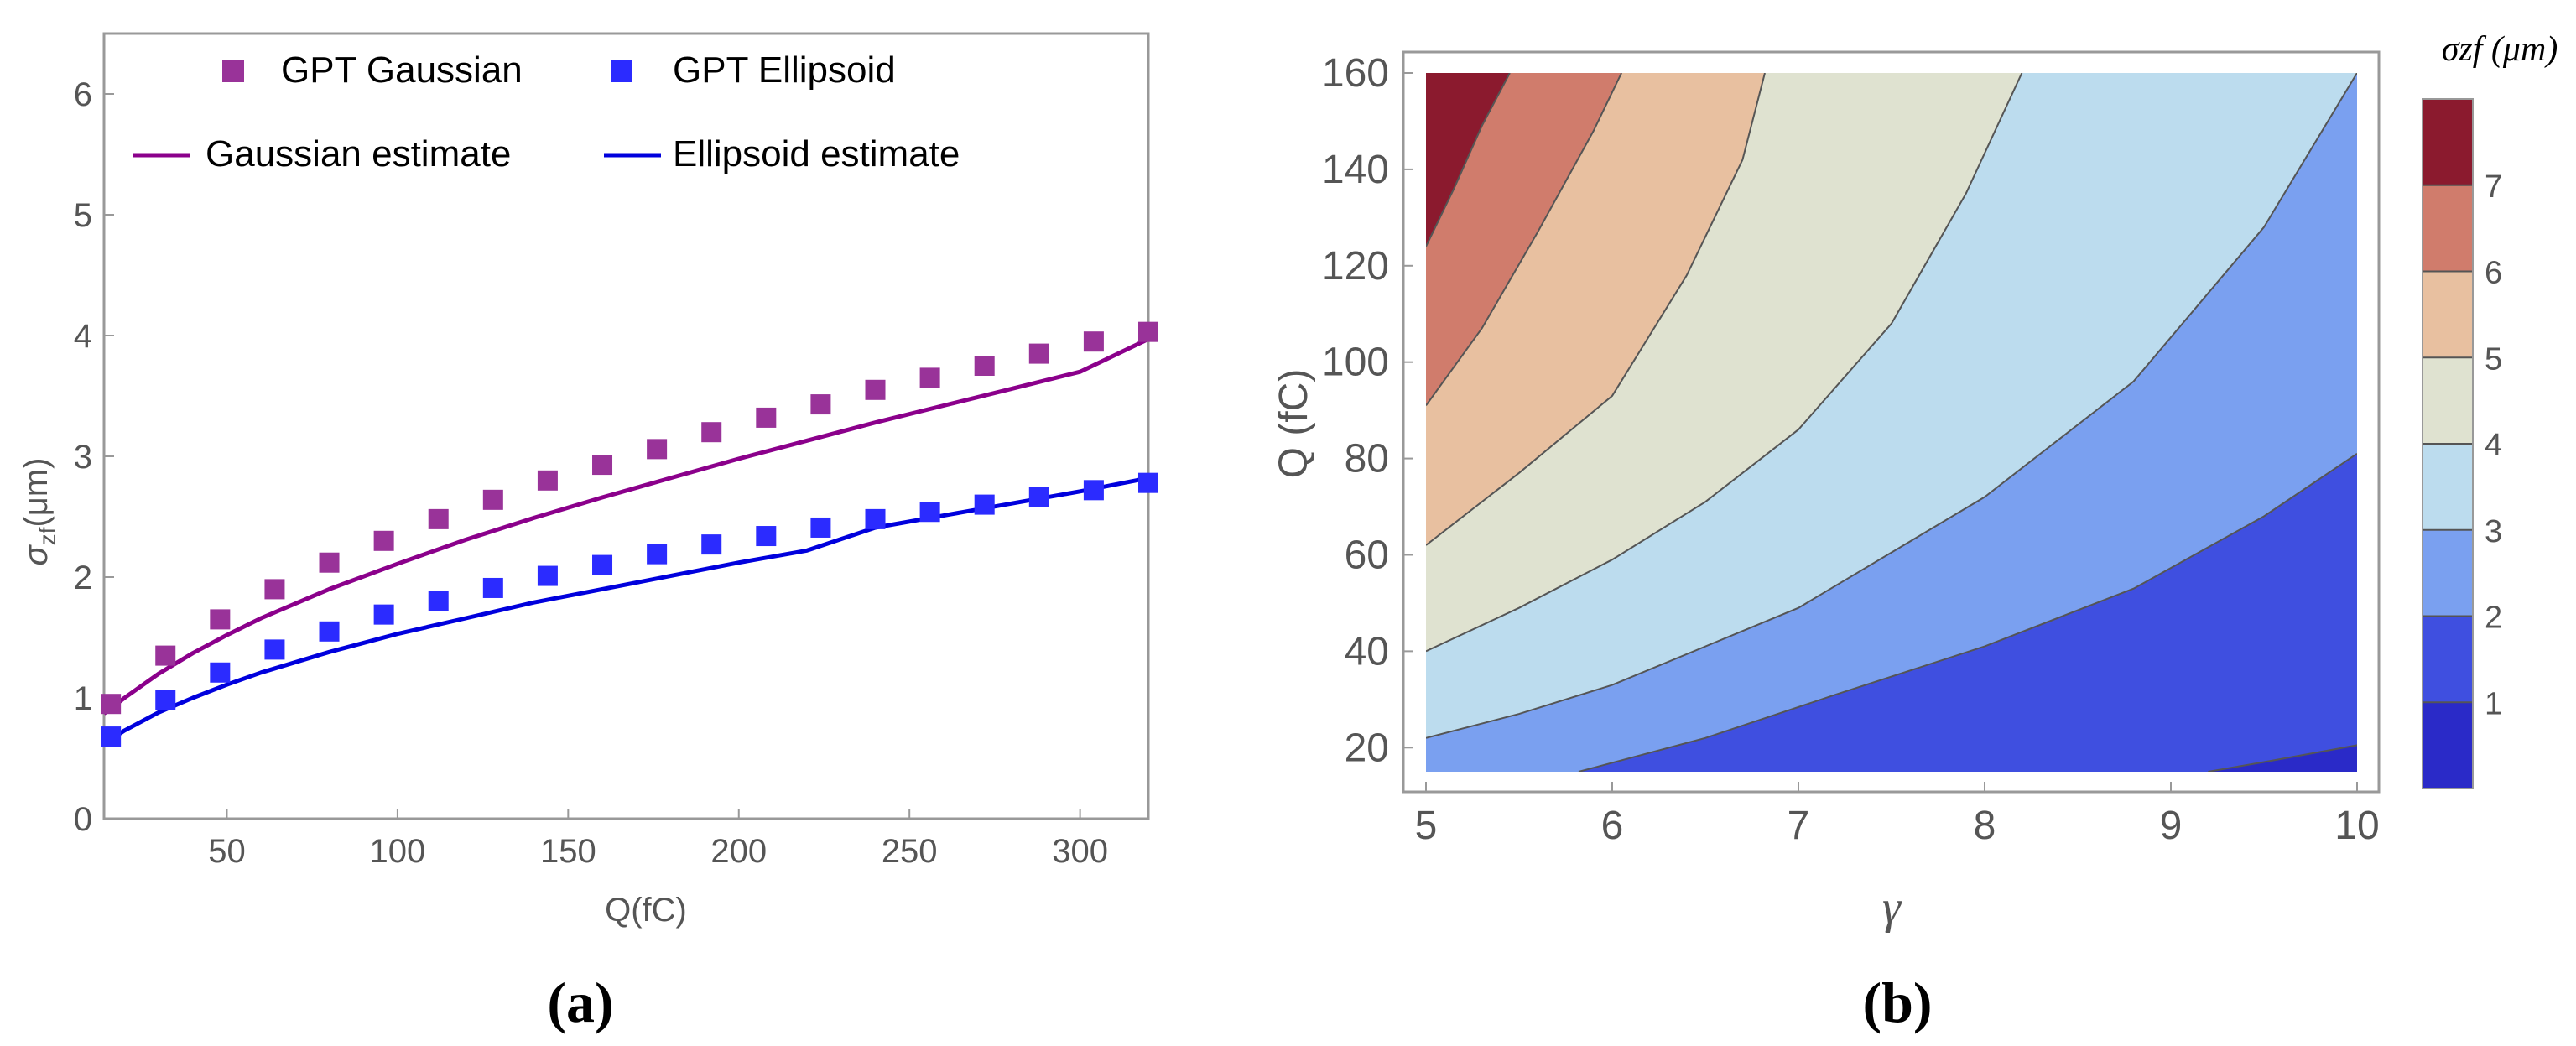  I want to click on legend-gaussian-label: GPT Gaussian, so click(402, 70).